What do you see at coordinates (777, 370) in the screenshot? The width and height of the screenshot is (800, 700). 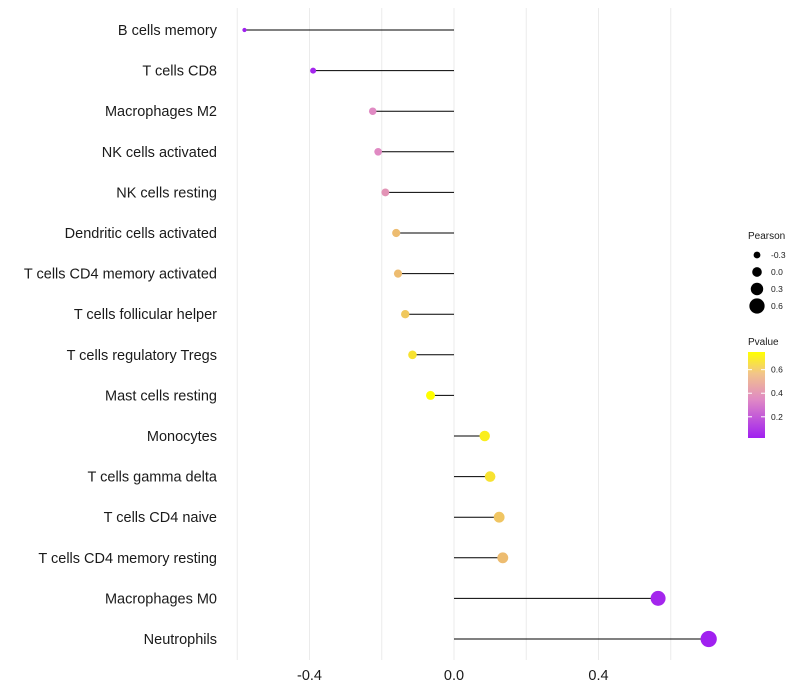 I see `color-legend-label: 0.6` at bounding box center [777, 370].